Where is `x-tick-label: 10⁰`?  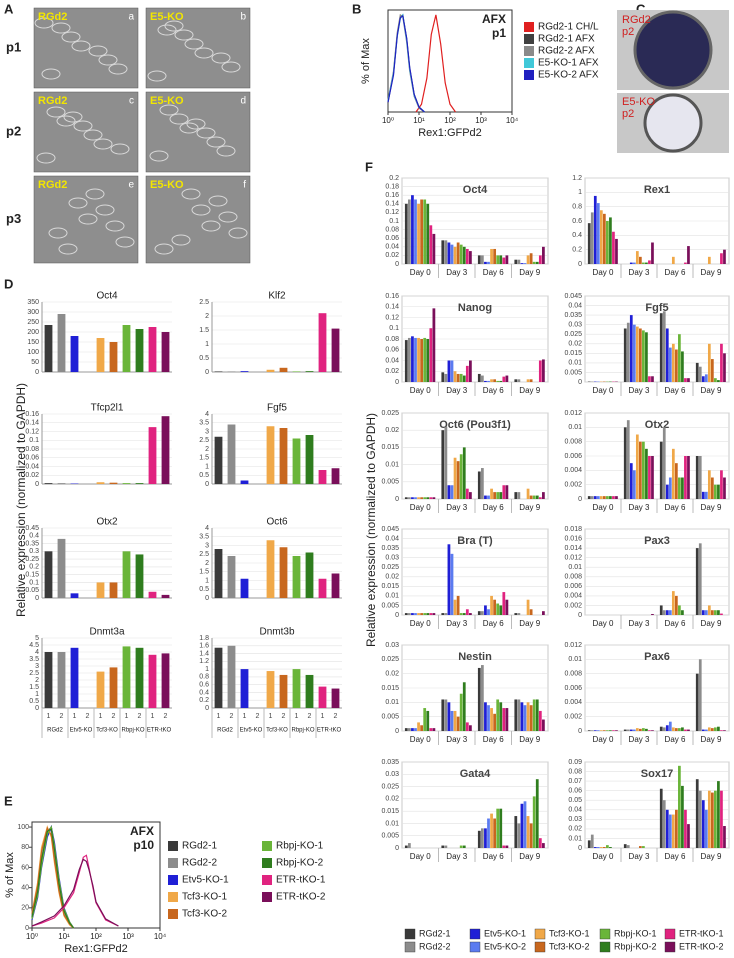 x-tick-label: 10⁰ is located at coordinates (388, 120).